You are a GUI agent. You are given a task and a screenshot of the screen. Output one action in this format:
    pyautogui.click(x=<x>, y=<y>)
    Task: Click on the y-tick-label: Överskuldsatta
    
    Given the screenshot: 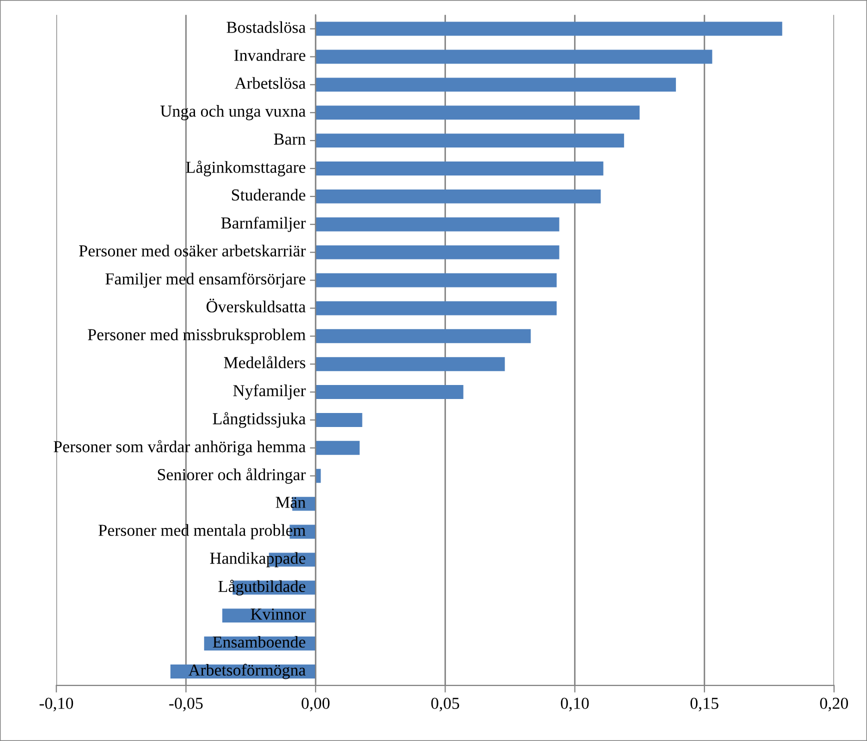 What is the action you would take?
    pyautogui.click(x=256, y=305)
    